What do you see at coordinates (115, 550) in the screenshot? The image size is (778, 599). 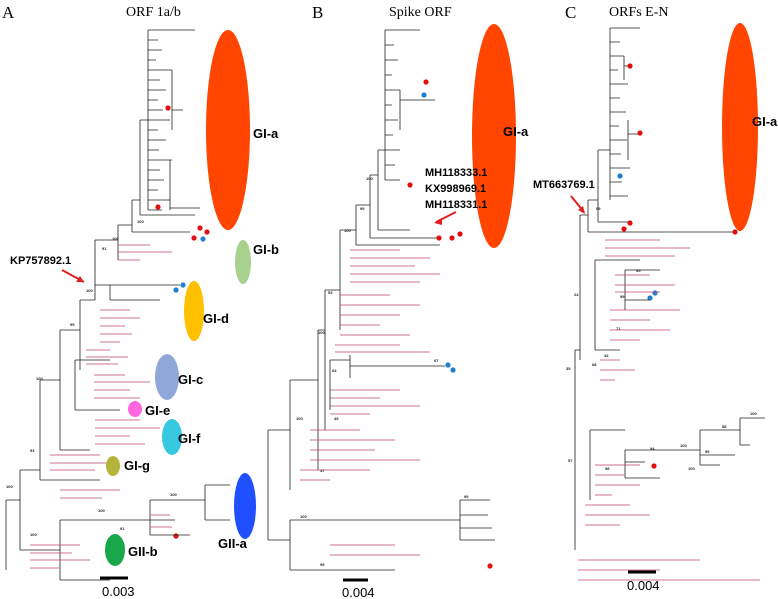 I see `clade-giib-ellipse` at bounding box center [115, 550].